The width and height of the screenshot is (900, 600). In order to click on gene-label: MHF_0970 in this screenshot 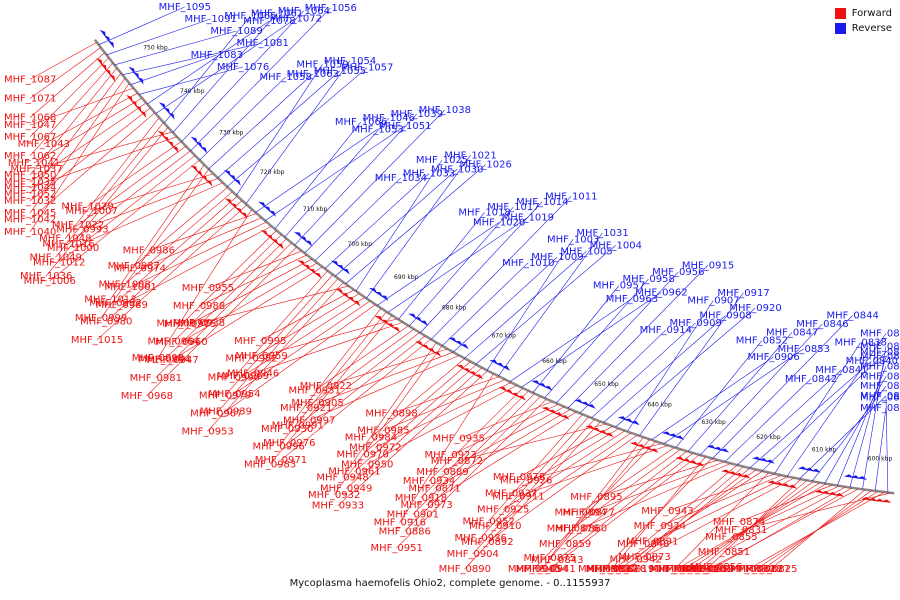, I will do `click(363, 455)`.